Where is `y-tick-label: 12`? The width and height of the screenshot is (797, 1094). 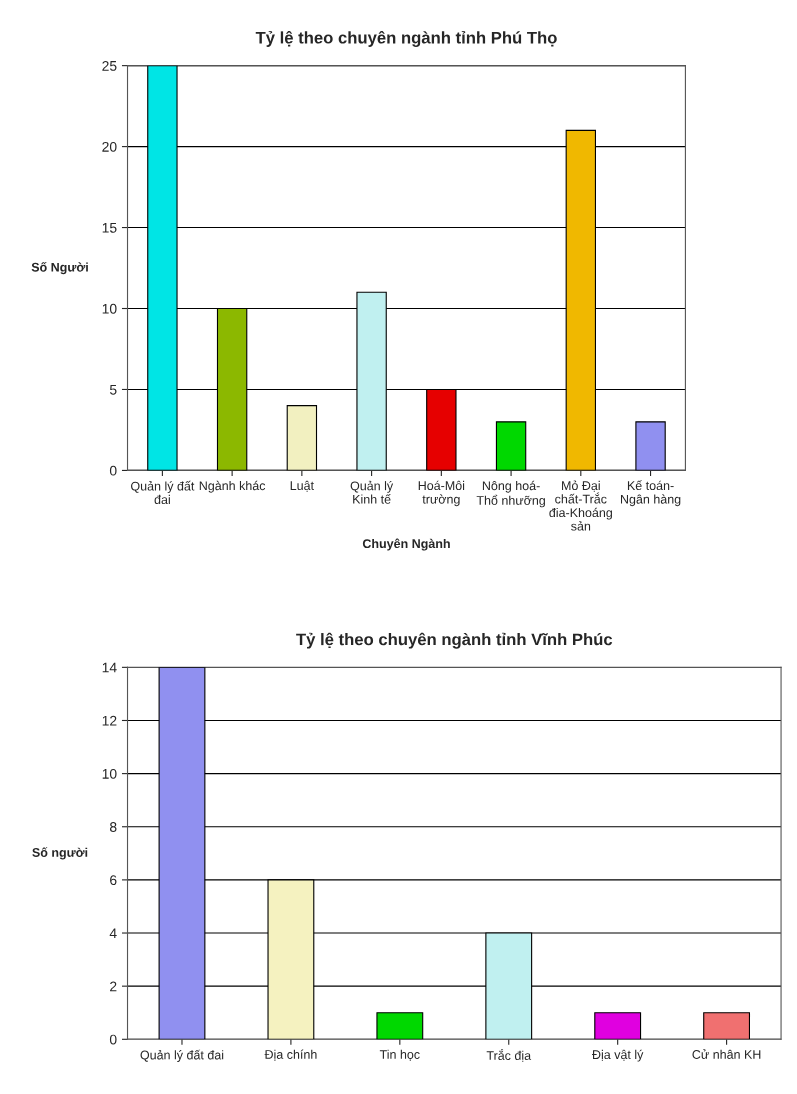
y-tick-label: 12 is located at coordinates (109, 720).